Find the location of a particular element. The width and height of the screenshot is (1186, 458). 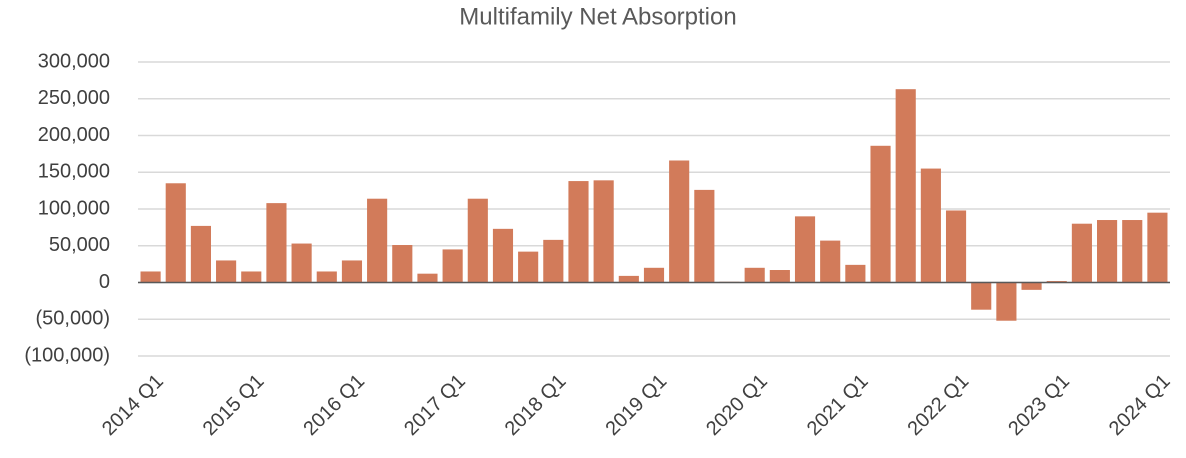

x-tick-label: 2017 Q1 is located at coordinates (435, 405).